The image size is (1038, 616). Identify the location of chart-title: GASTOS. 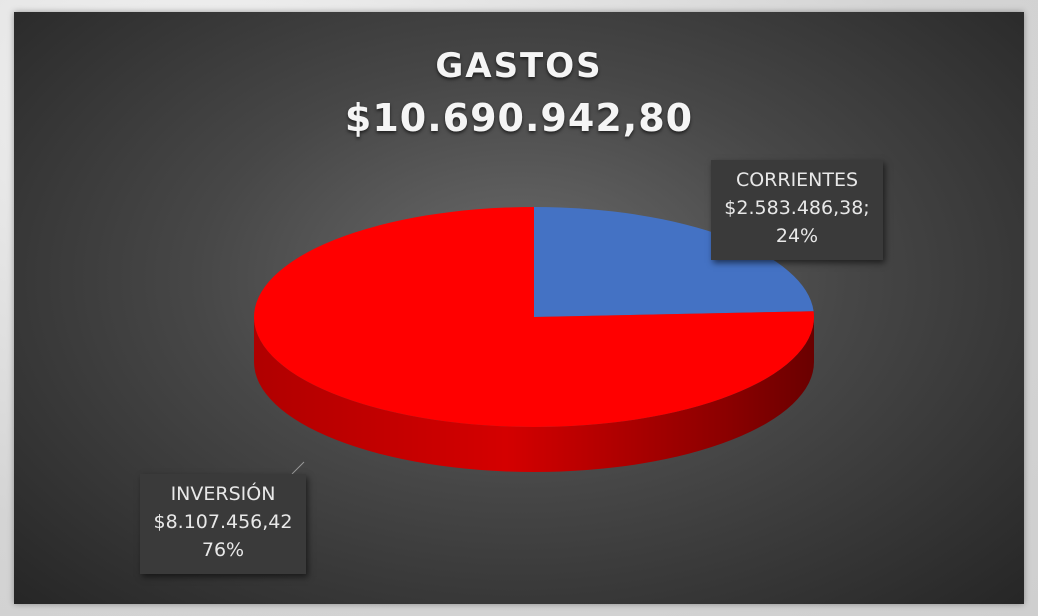
(519, 66).